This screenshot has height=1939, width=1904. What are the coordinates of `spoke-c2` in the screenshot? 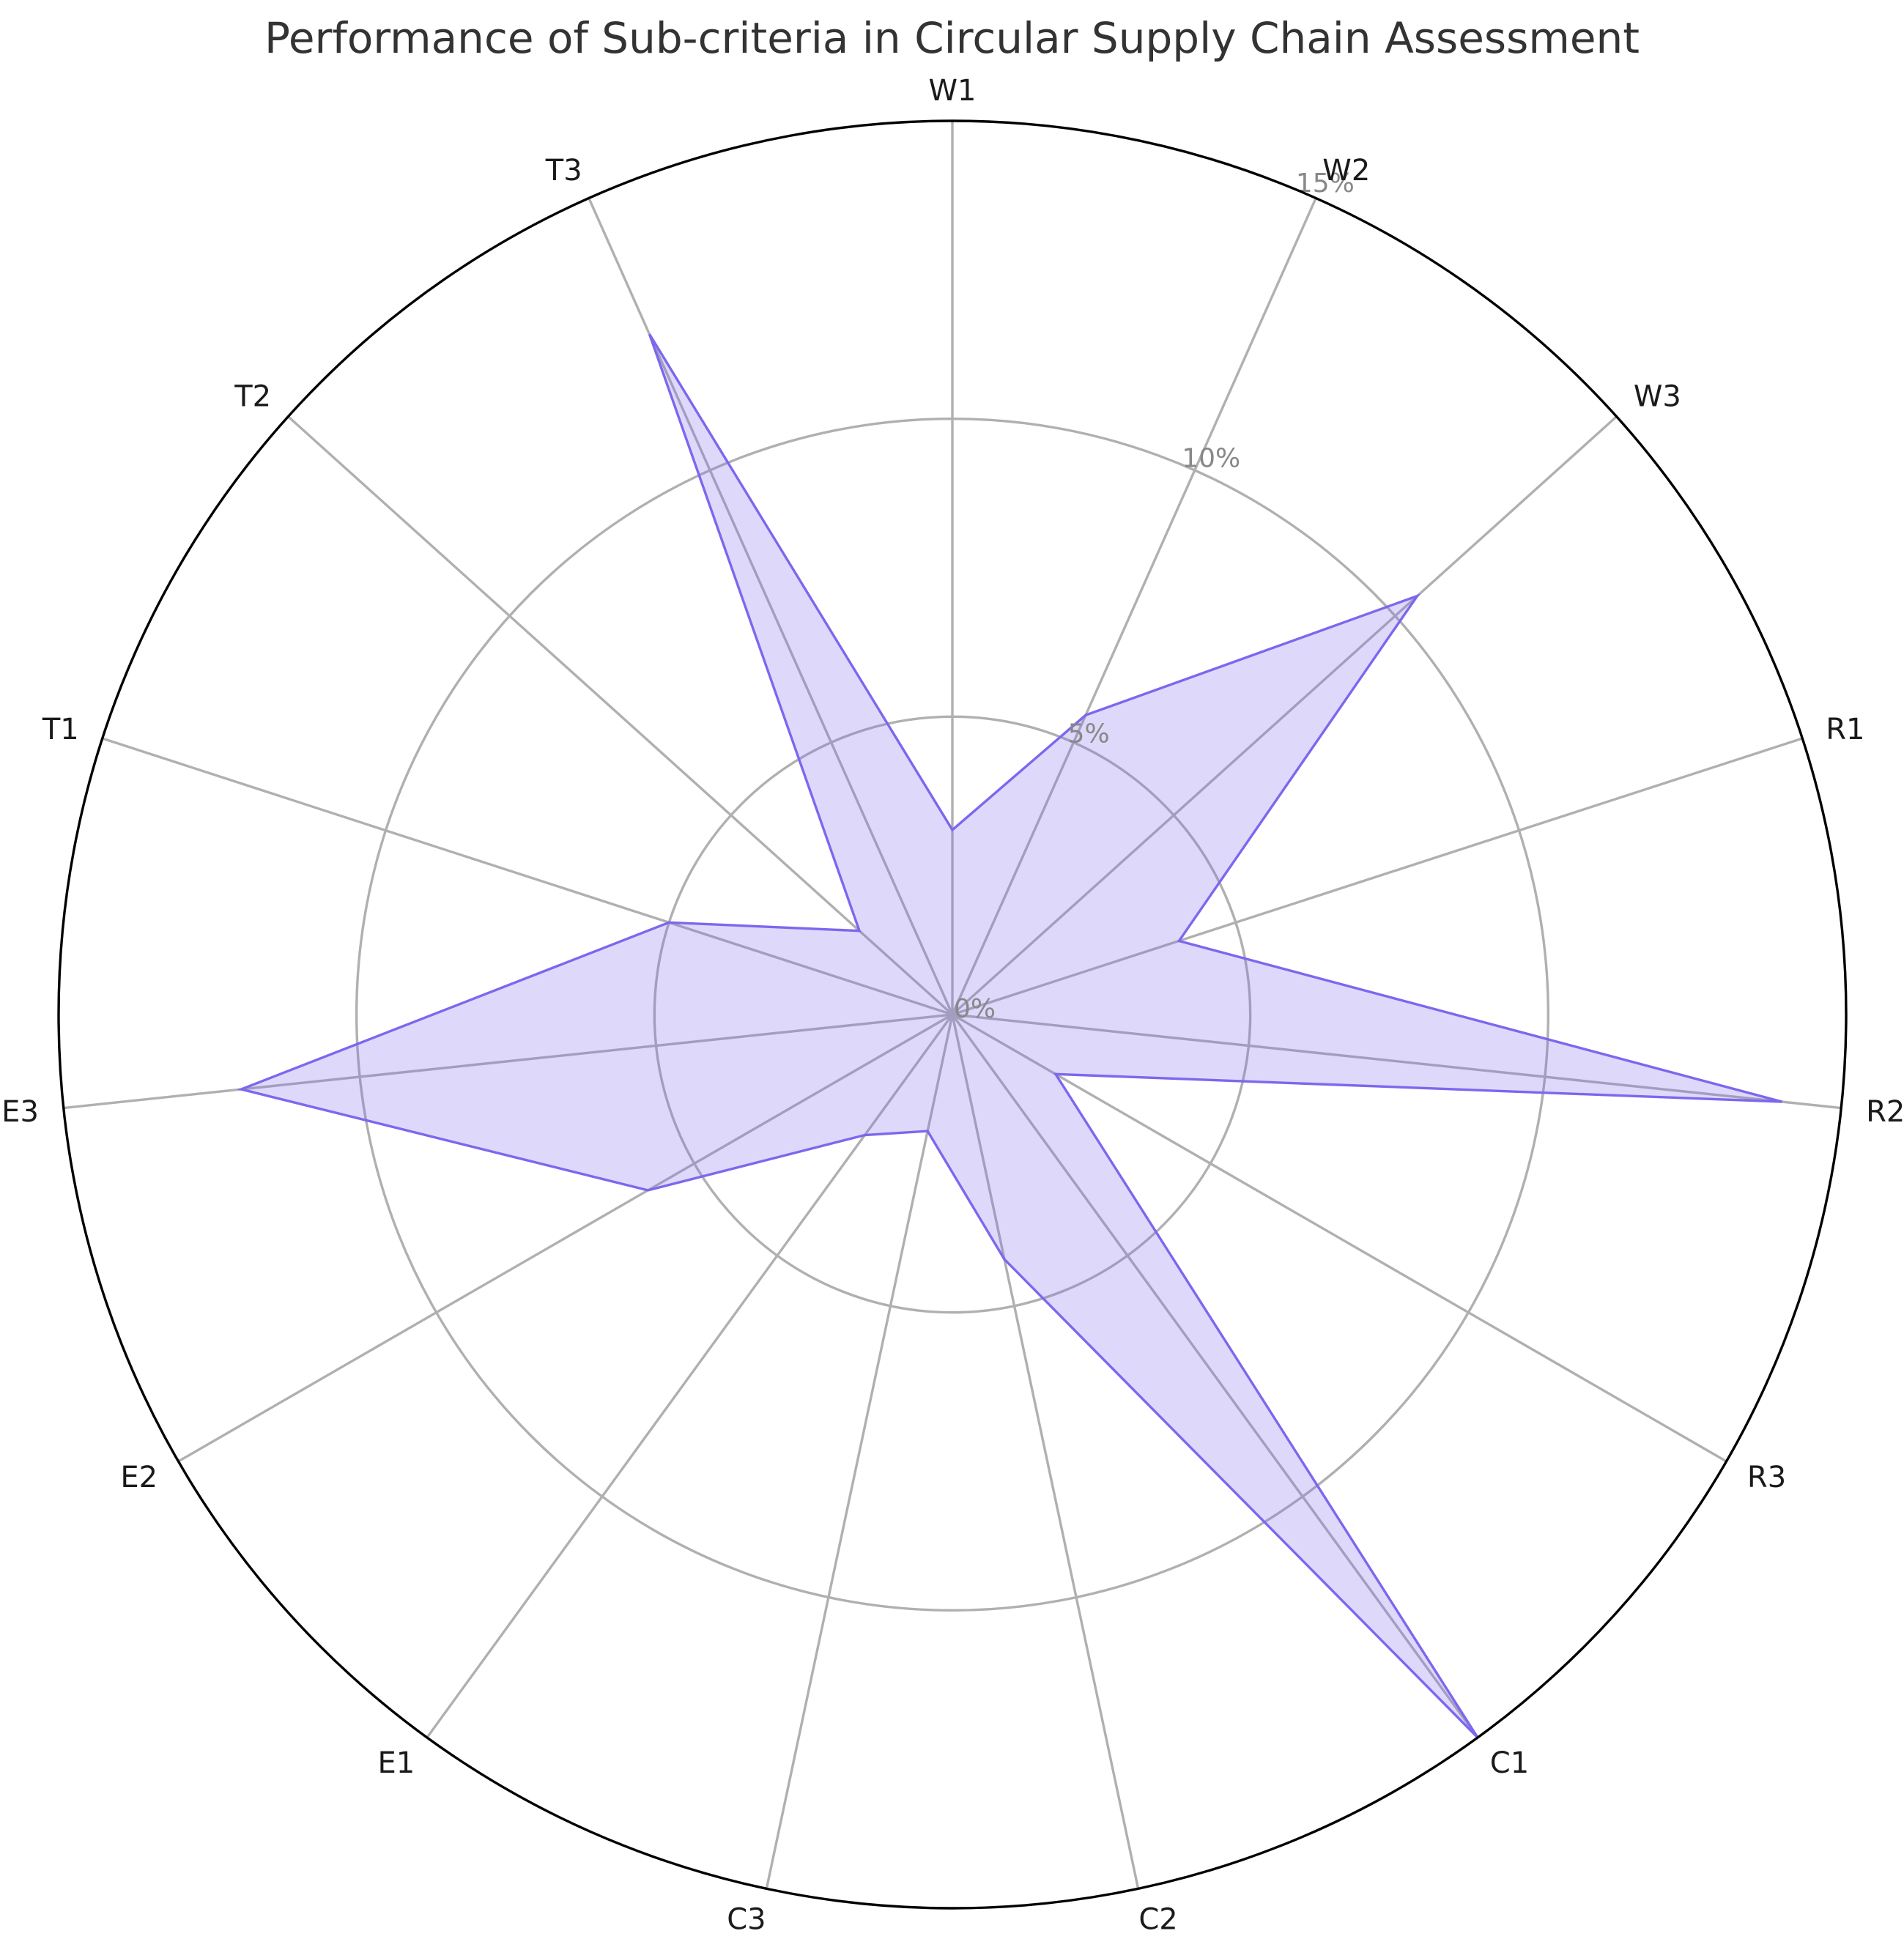 It's located at (1045, 1451).